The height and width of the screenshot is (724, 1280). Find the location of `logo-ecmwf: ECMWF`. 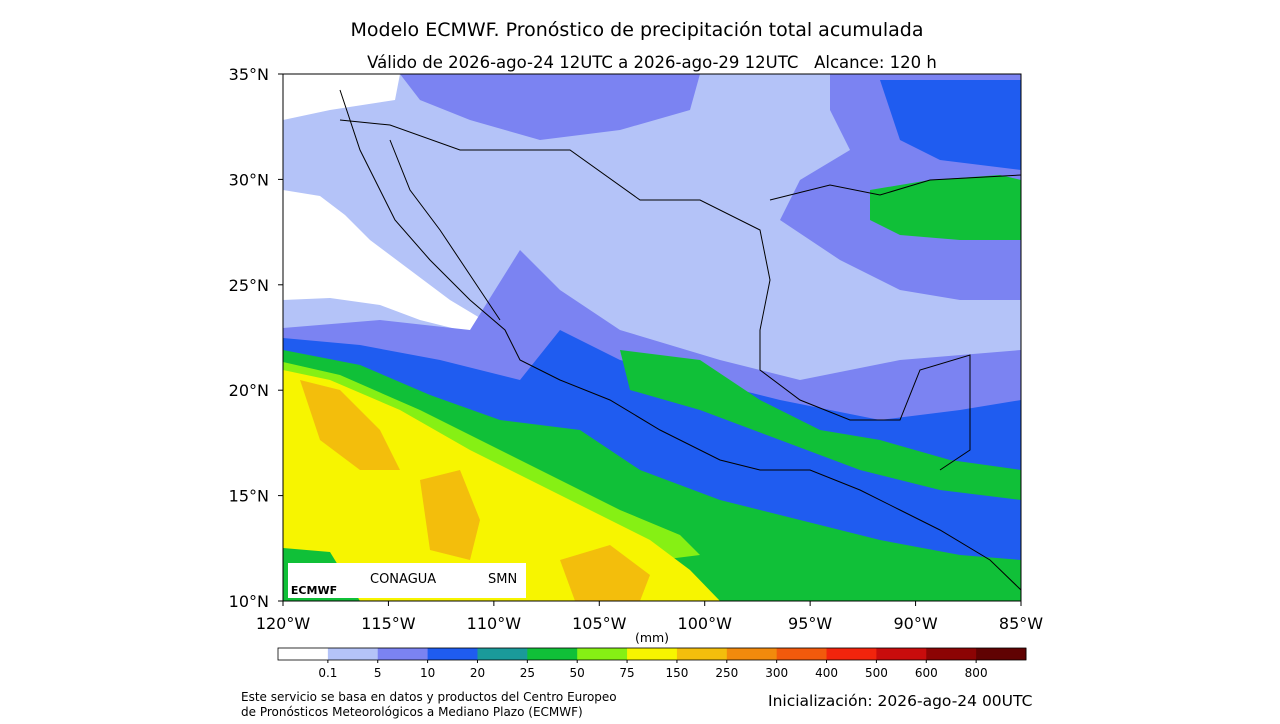

logo-ecmwf: ECMWF is located at coordinates (314, 590).